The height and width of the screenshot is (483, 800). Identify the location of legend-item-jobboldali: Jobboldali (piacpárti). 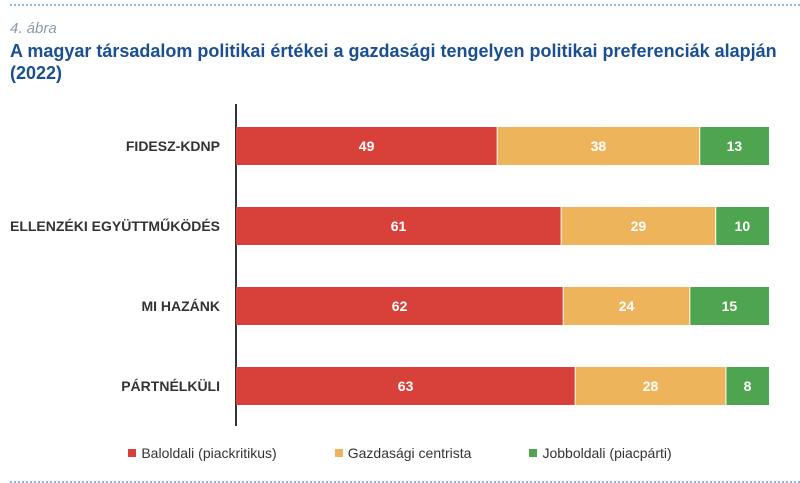
(600, 453).